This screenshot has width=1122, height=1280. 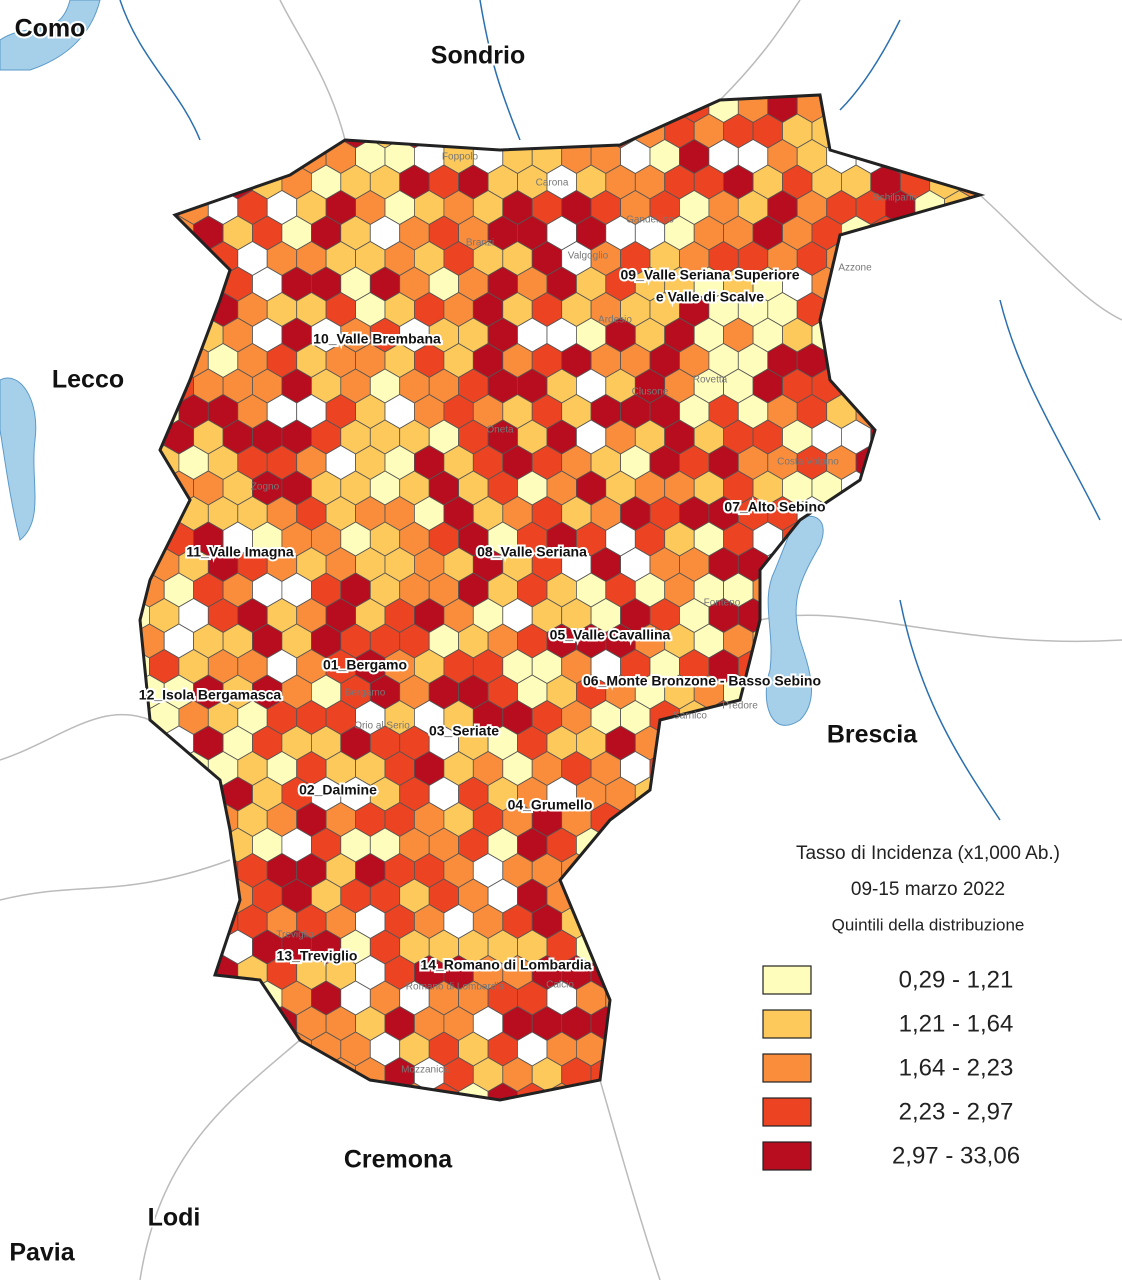 I want to click on legend-label: 0,29 - 1,21, so click(x=956, y=979).